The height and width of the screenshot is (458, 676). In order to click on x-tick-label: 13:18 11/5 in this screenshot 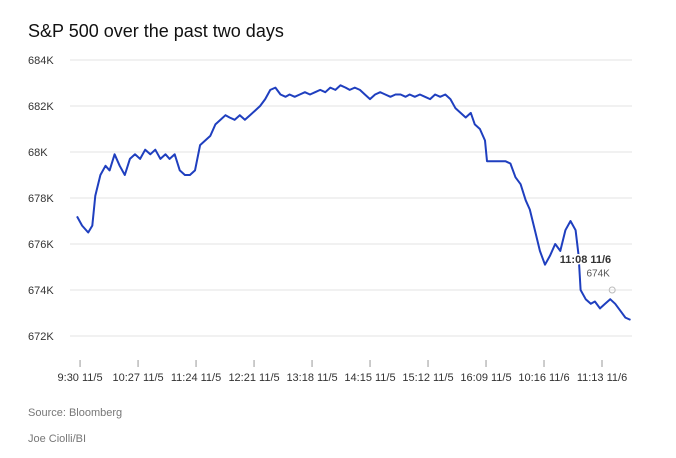, I will do `click(311, 378)`.